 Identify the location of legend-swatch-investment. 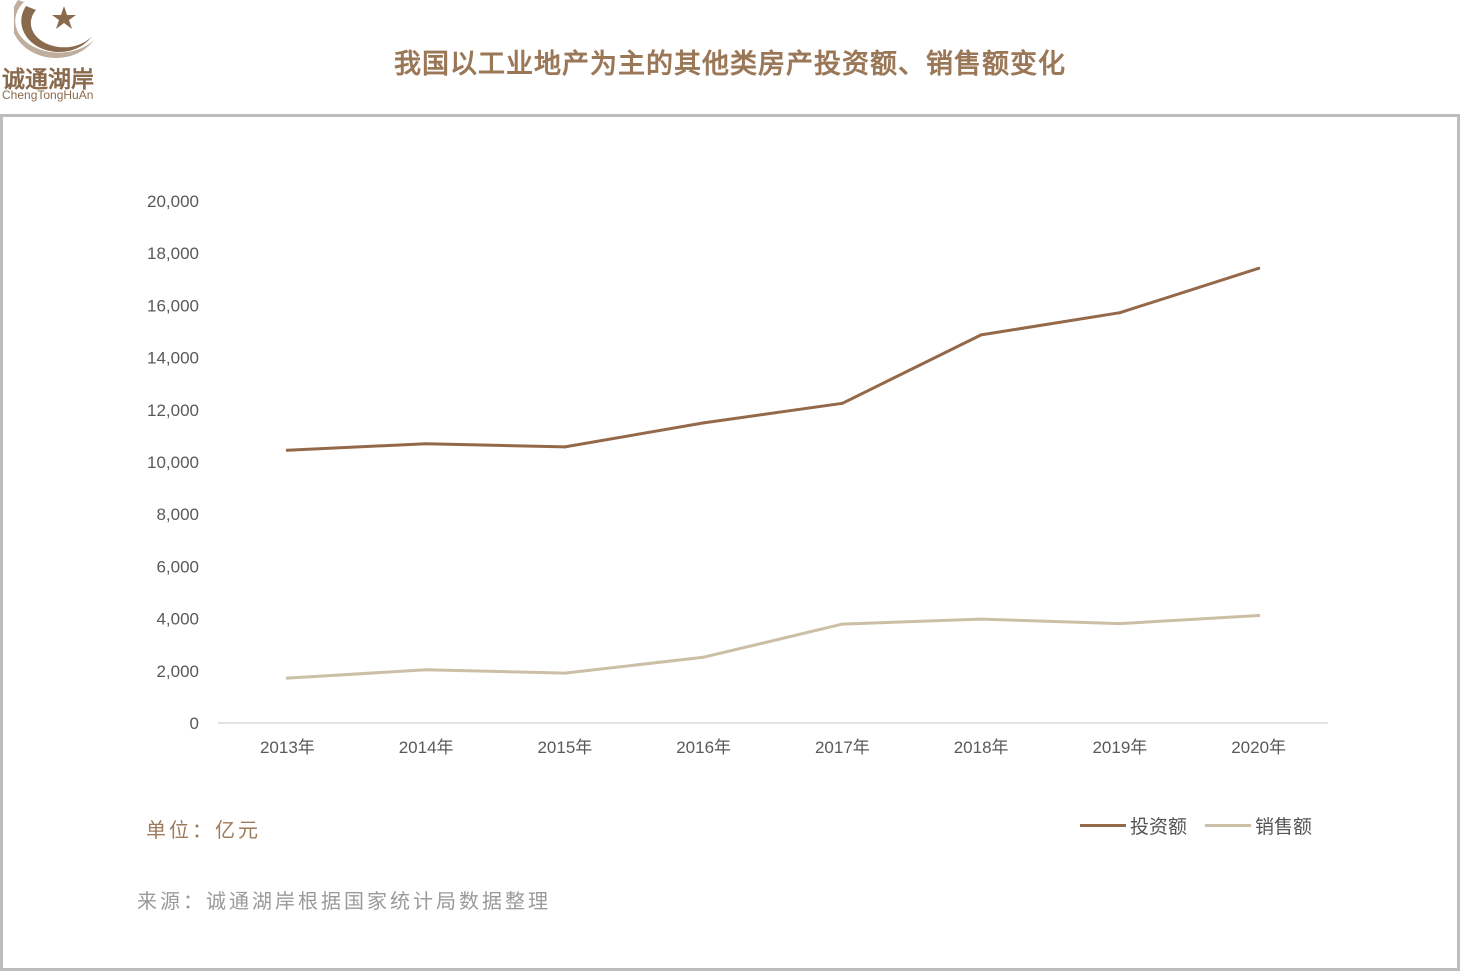
(1103, 825).